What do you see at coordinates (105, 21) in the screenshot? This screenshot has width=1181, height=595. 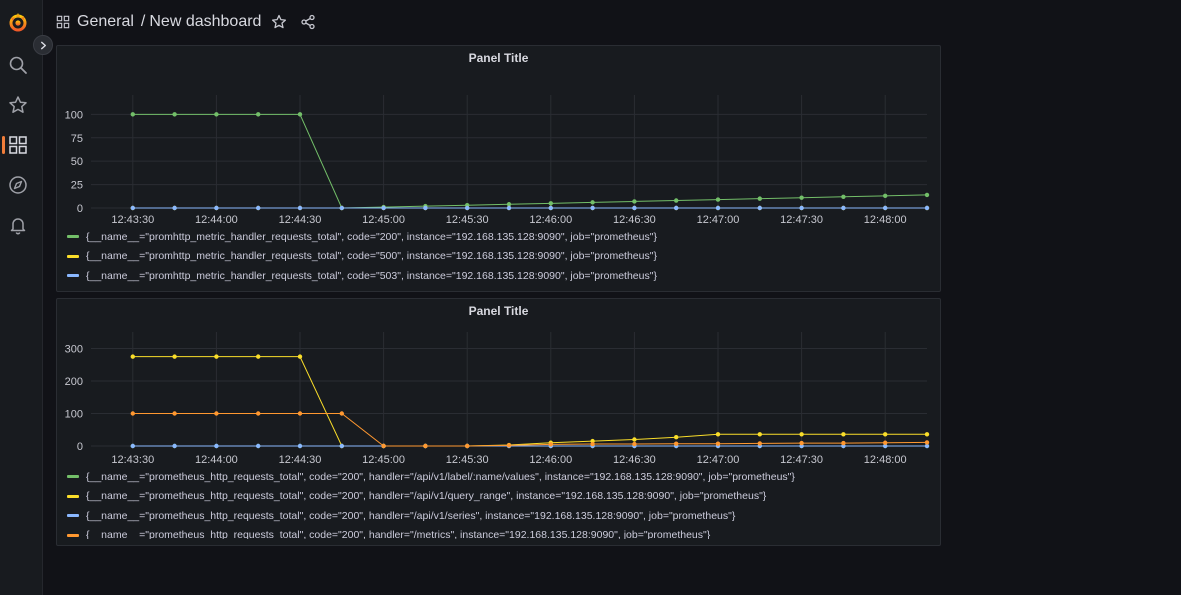 I see `breadcrumb-folder: General` at bounding box center [105, 21].